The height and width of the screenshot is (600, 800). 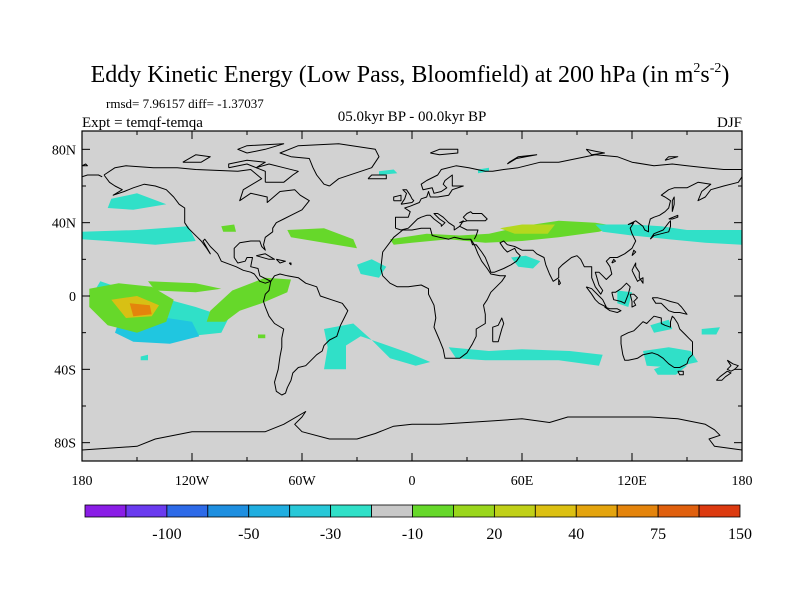 I want to click on title-unit-exponent-2: -2, so click(x=716, y=68).